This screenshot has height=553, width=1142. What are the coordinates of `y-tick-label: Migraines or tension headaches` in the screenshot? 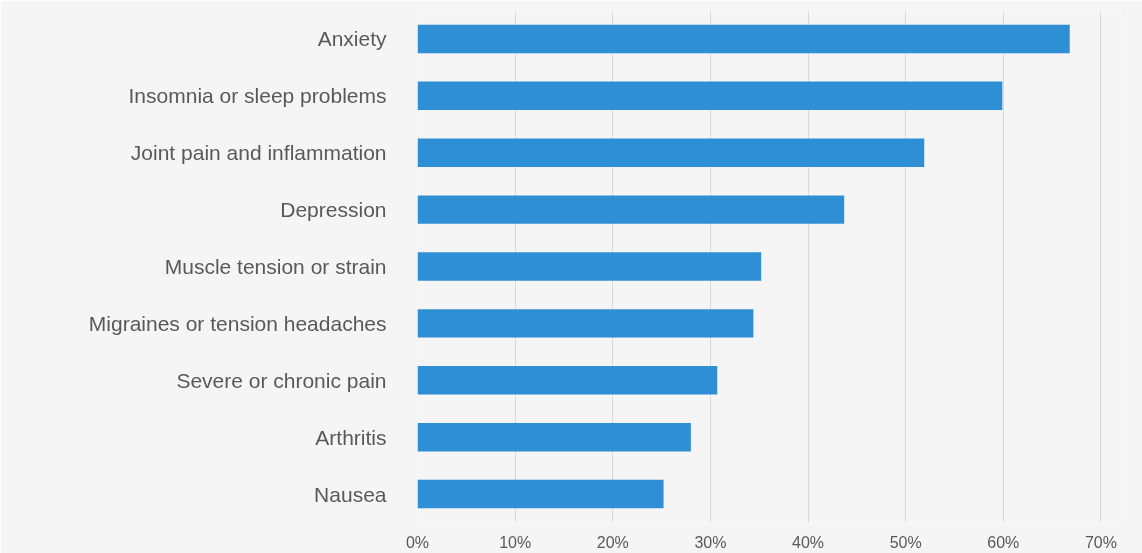 It's located at (237, 323).